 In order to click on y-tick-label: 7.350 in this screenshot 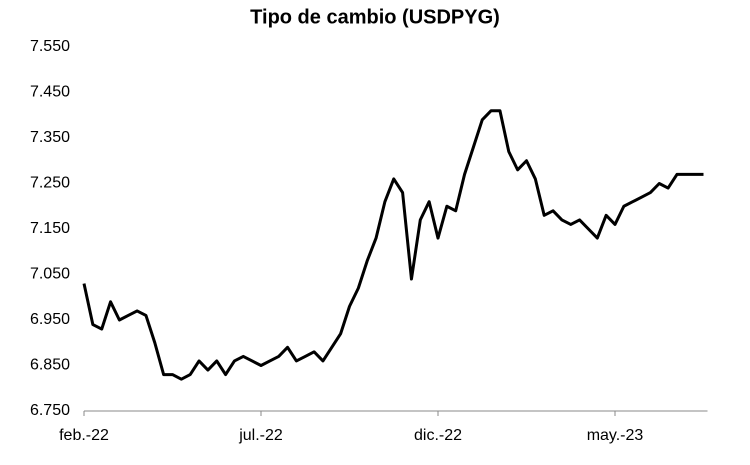, I will do `click(50, 137)`.